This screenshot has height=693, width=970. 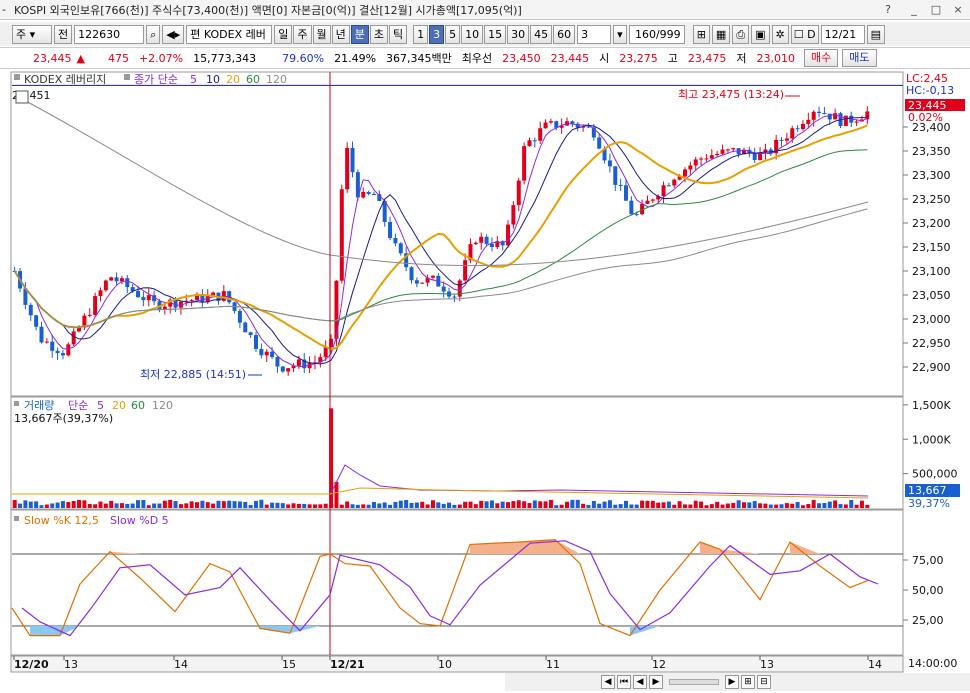 I want to click on chart-tool-icon: ⊞, so click(x=701, y=34).